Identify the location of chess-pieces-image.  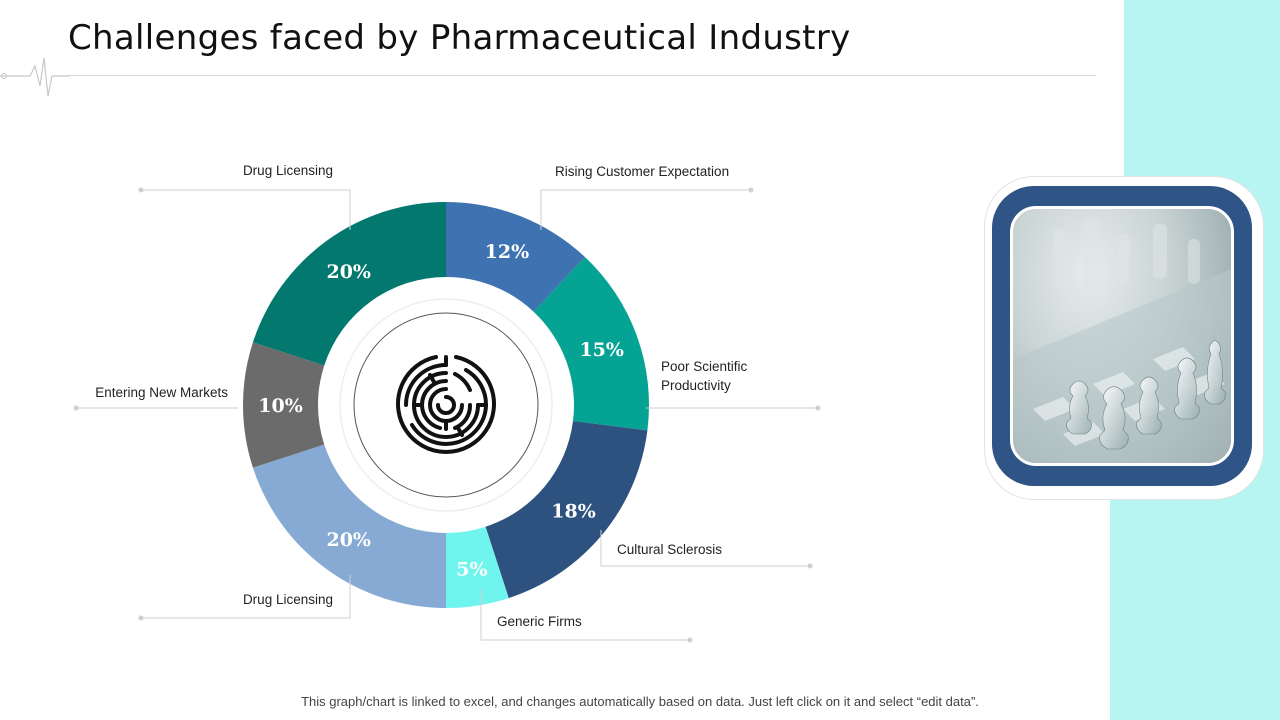
(1122, 336).